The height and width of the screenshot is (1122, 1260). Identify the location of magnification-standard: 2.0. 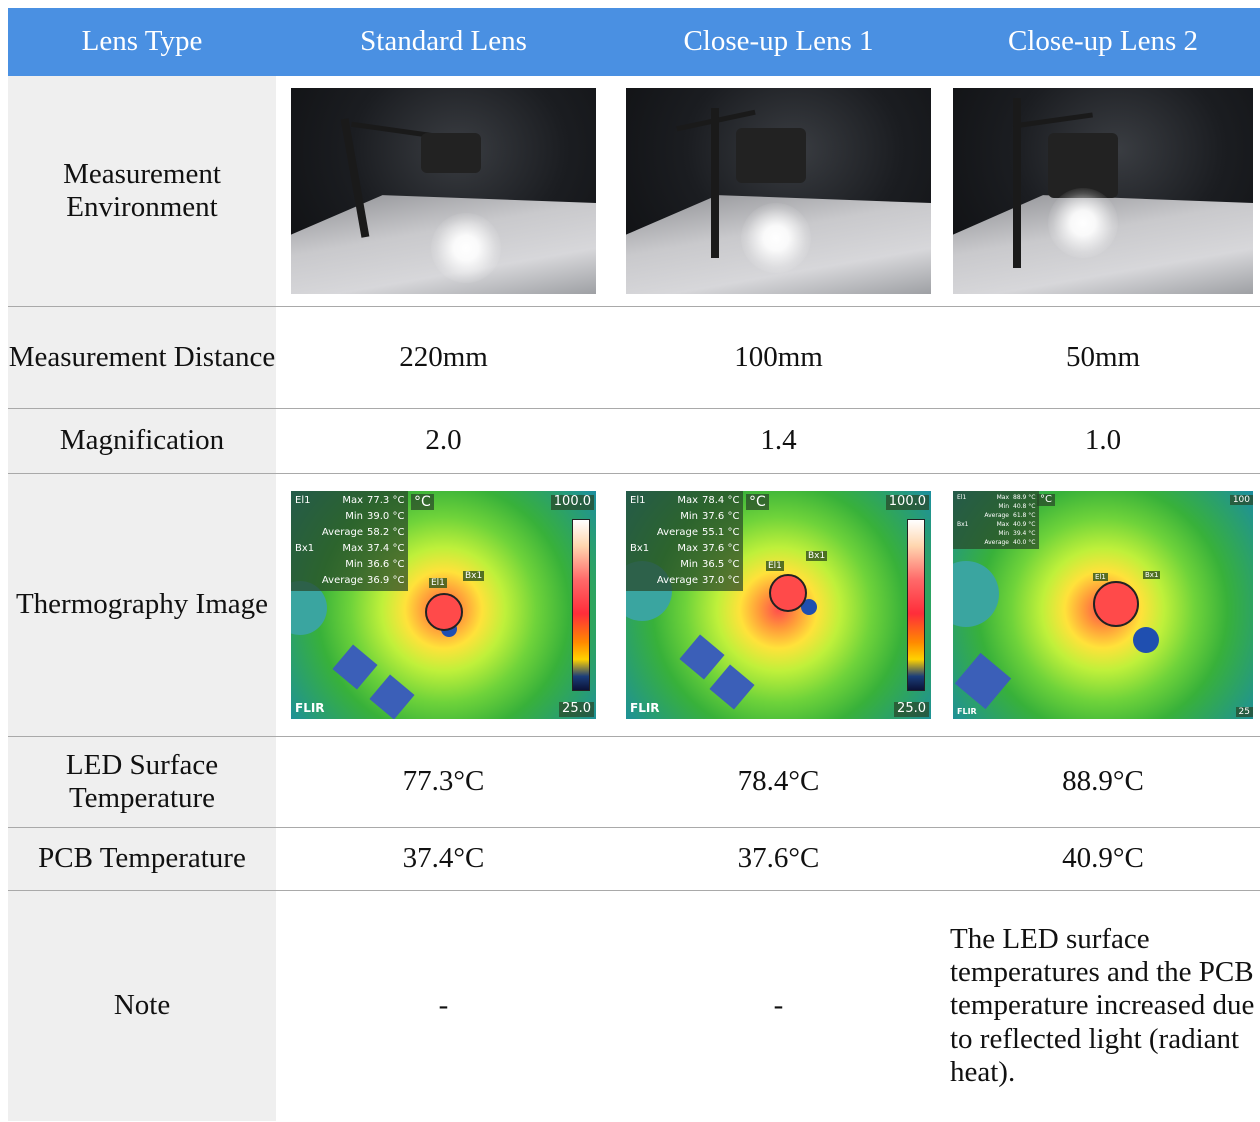
(443, 440).